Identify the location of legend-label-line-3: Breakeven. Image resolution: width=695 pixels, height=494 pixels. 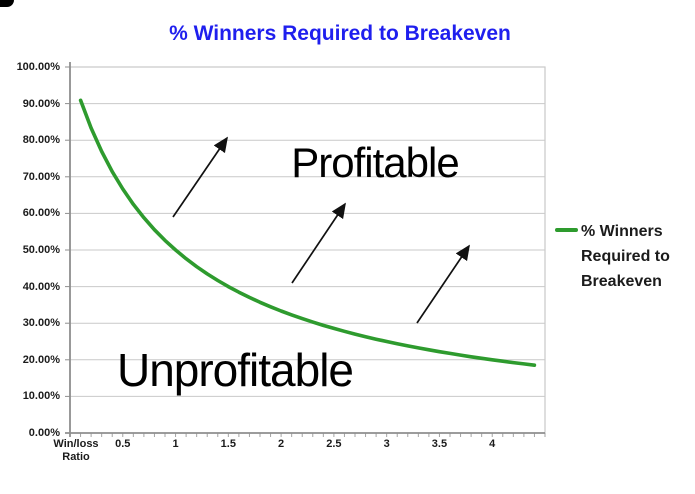
(621, 281).